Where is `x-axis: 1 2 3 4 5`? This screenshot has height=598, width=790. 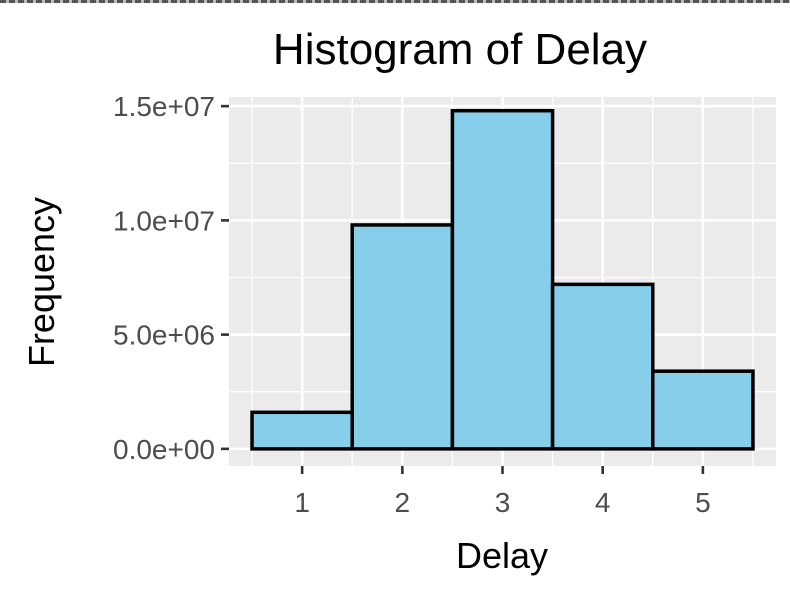
x-axis: 1 2 3 4 5 is located at coordinates (502, 492).